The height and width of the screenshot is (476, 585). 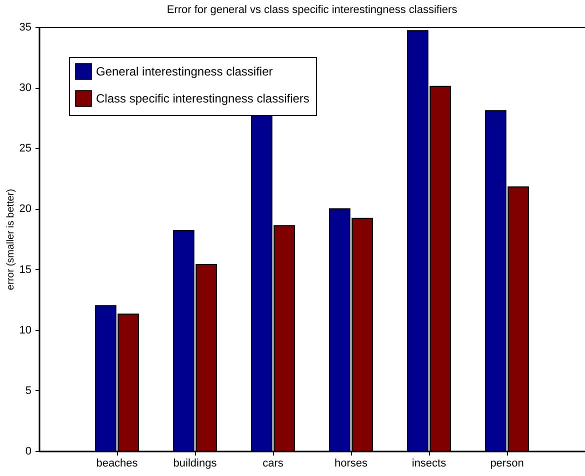 I want to click on x-tick-label: insects, so click(x=429, y=464).